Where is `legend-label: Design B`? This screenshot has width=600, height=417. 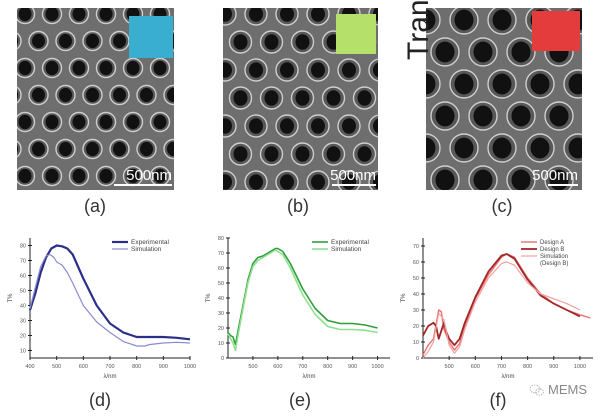
legend-label: Design B is located at coordinates (552, 250).